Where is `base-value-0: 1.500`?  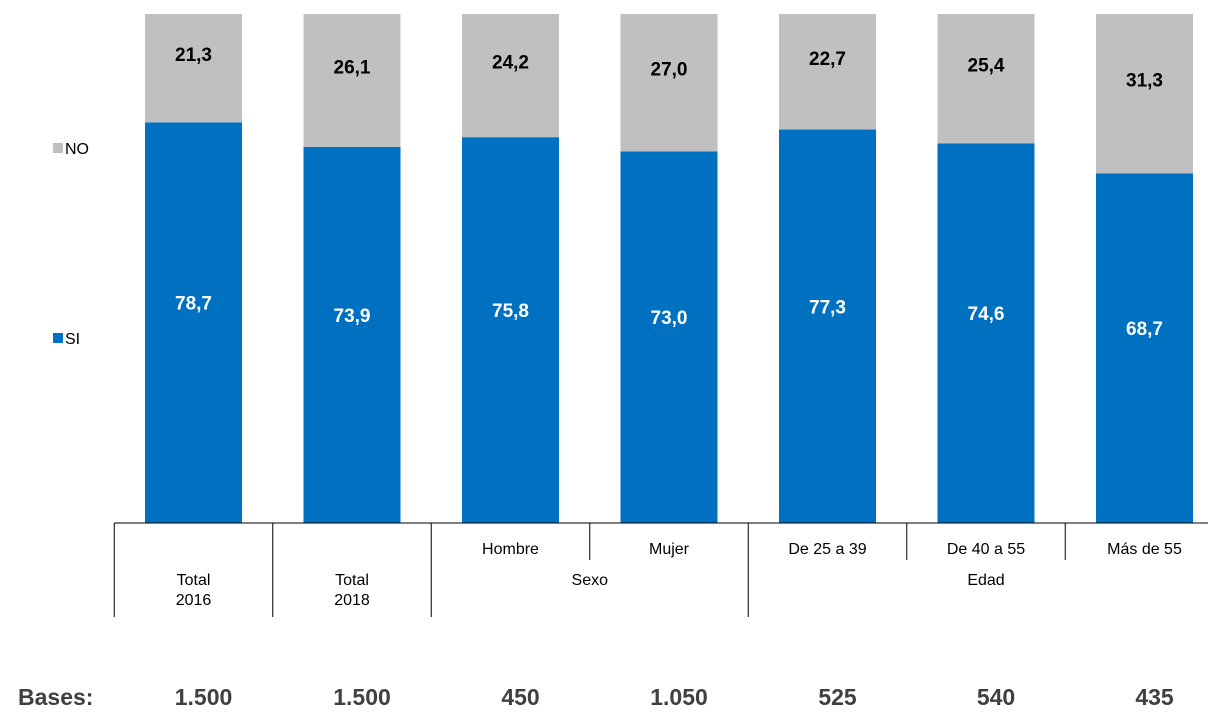
base-value-0: 1.500 is located at coordinates (204, 697).